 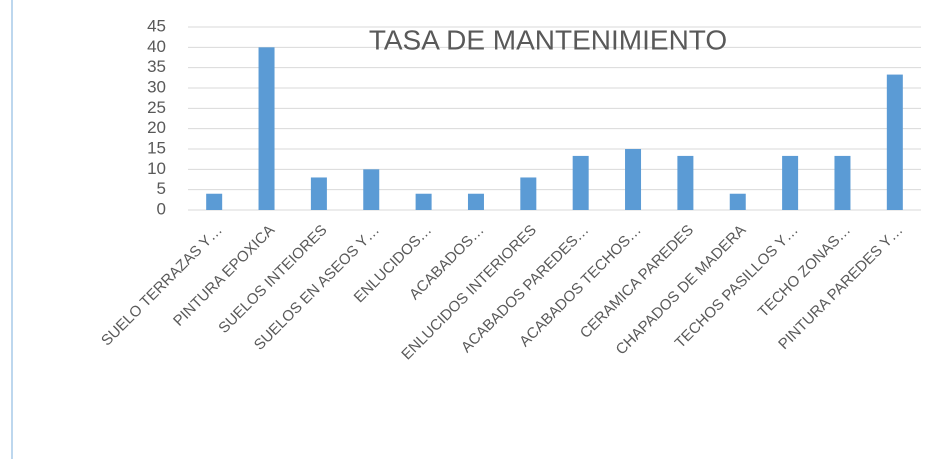 What do you see at coordinates (161, 208) in the screenshot?
I see `y-tick-label: 0` at bounding box center [161, 208].